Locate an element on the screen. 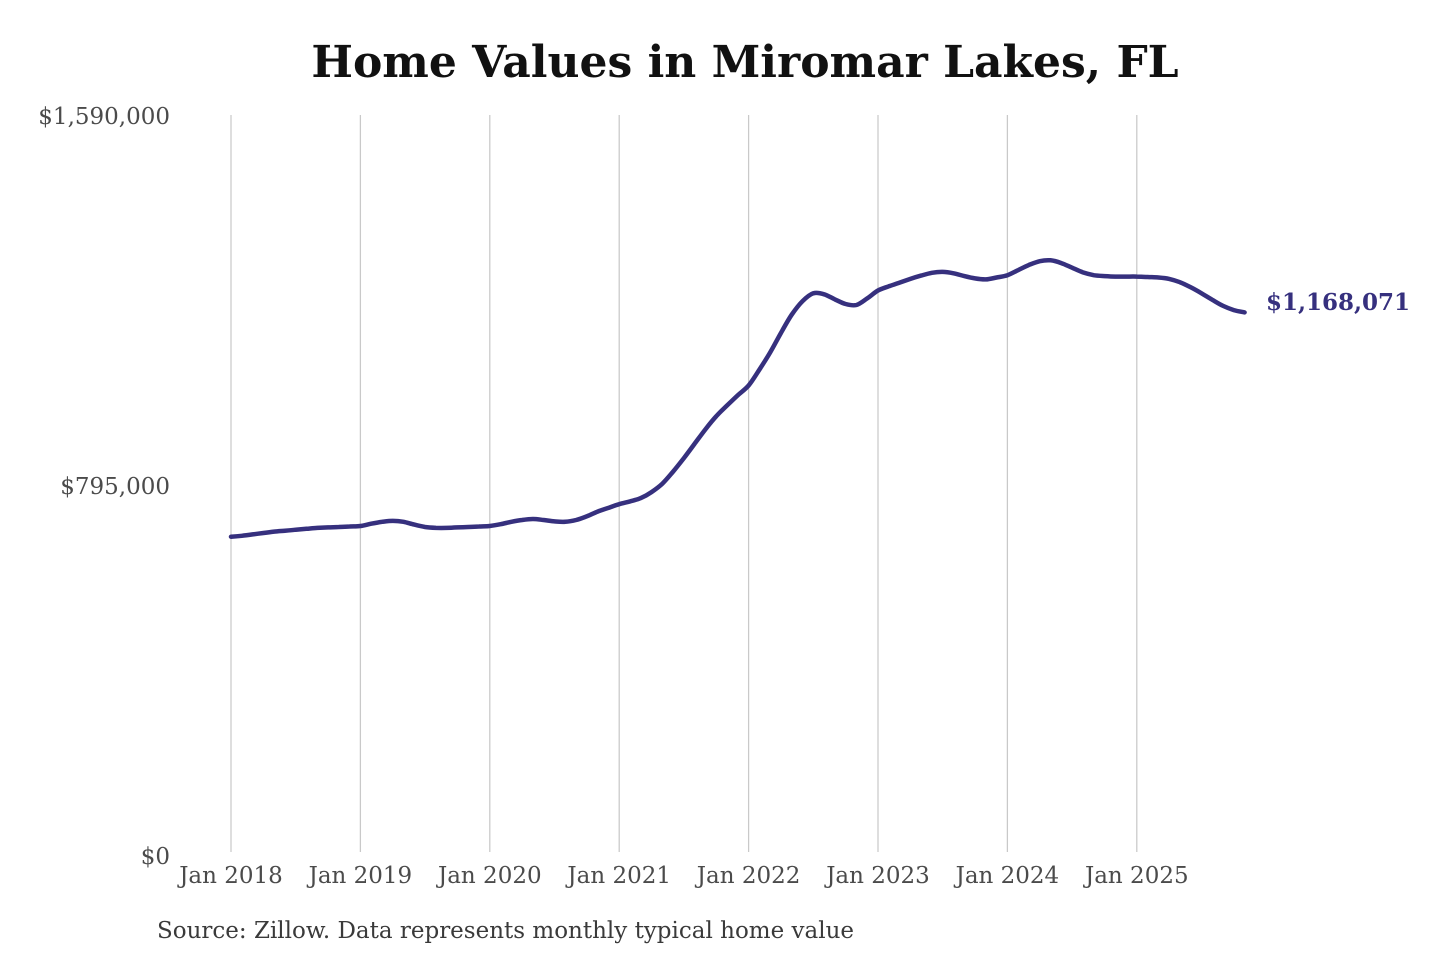 Image resolution: width=1440 pixels, height=960 pixels. x-axis-label: Jan 2024 is located at coordinates (1007, 876).